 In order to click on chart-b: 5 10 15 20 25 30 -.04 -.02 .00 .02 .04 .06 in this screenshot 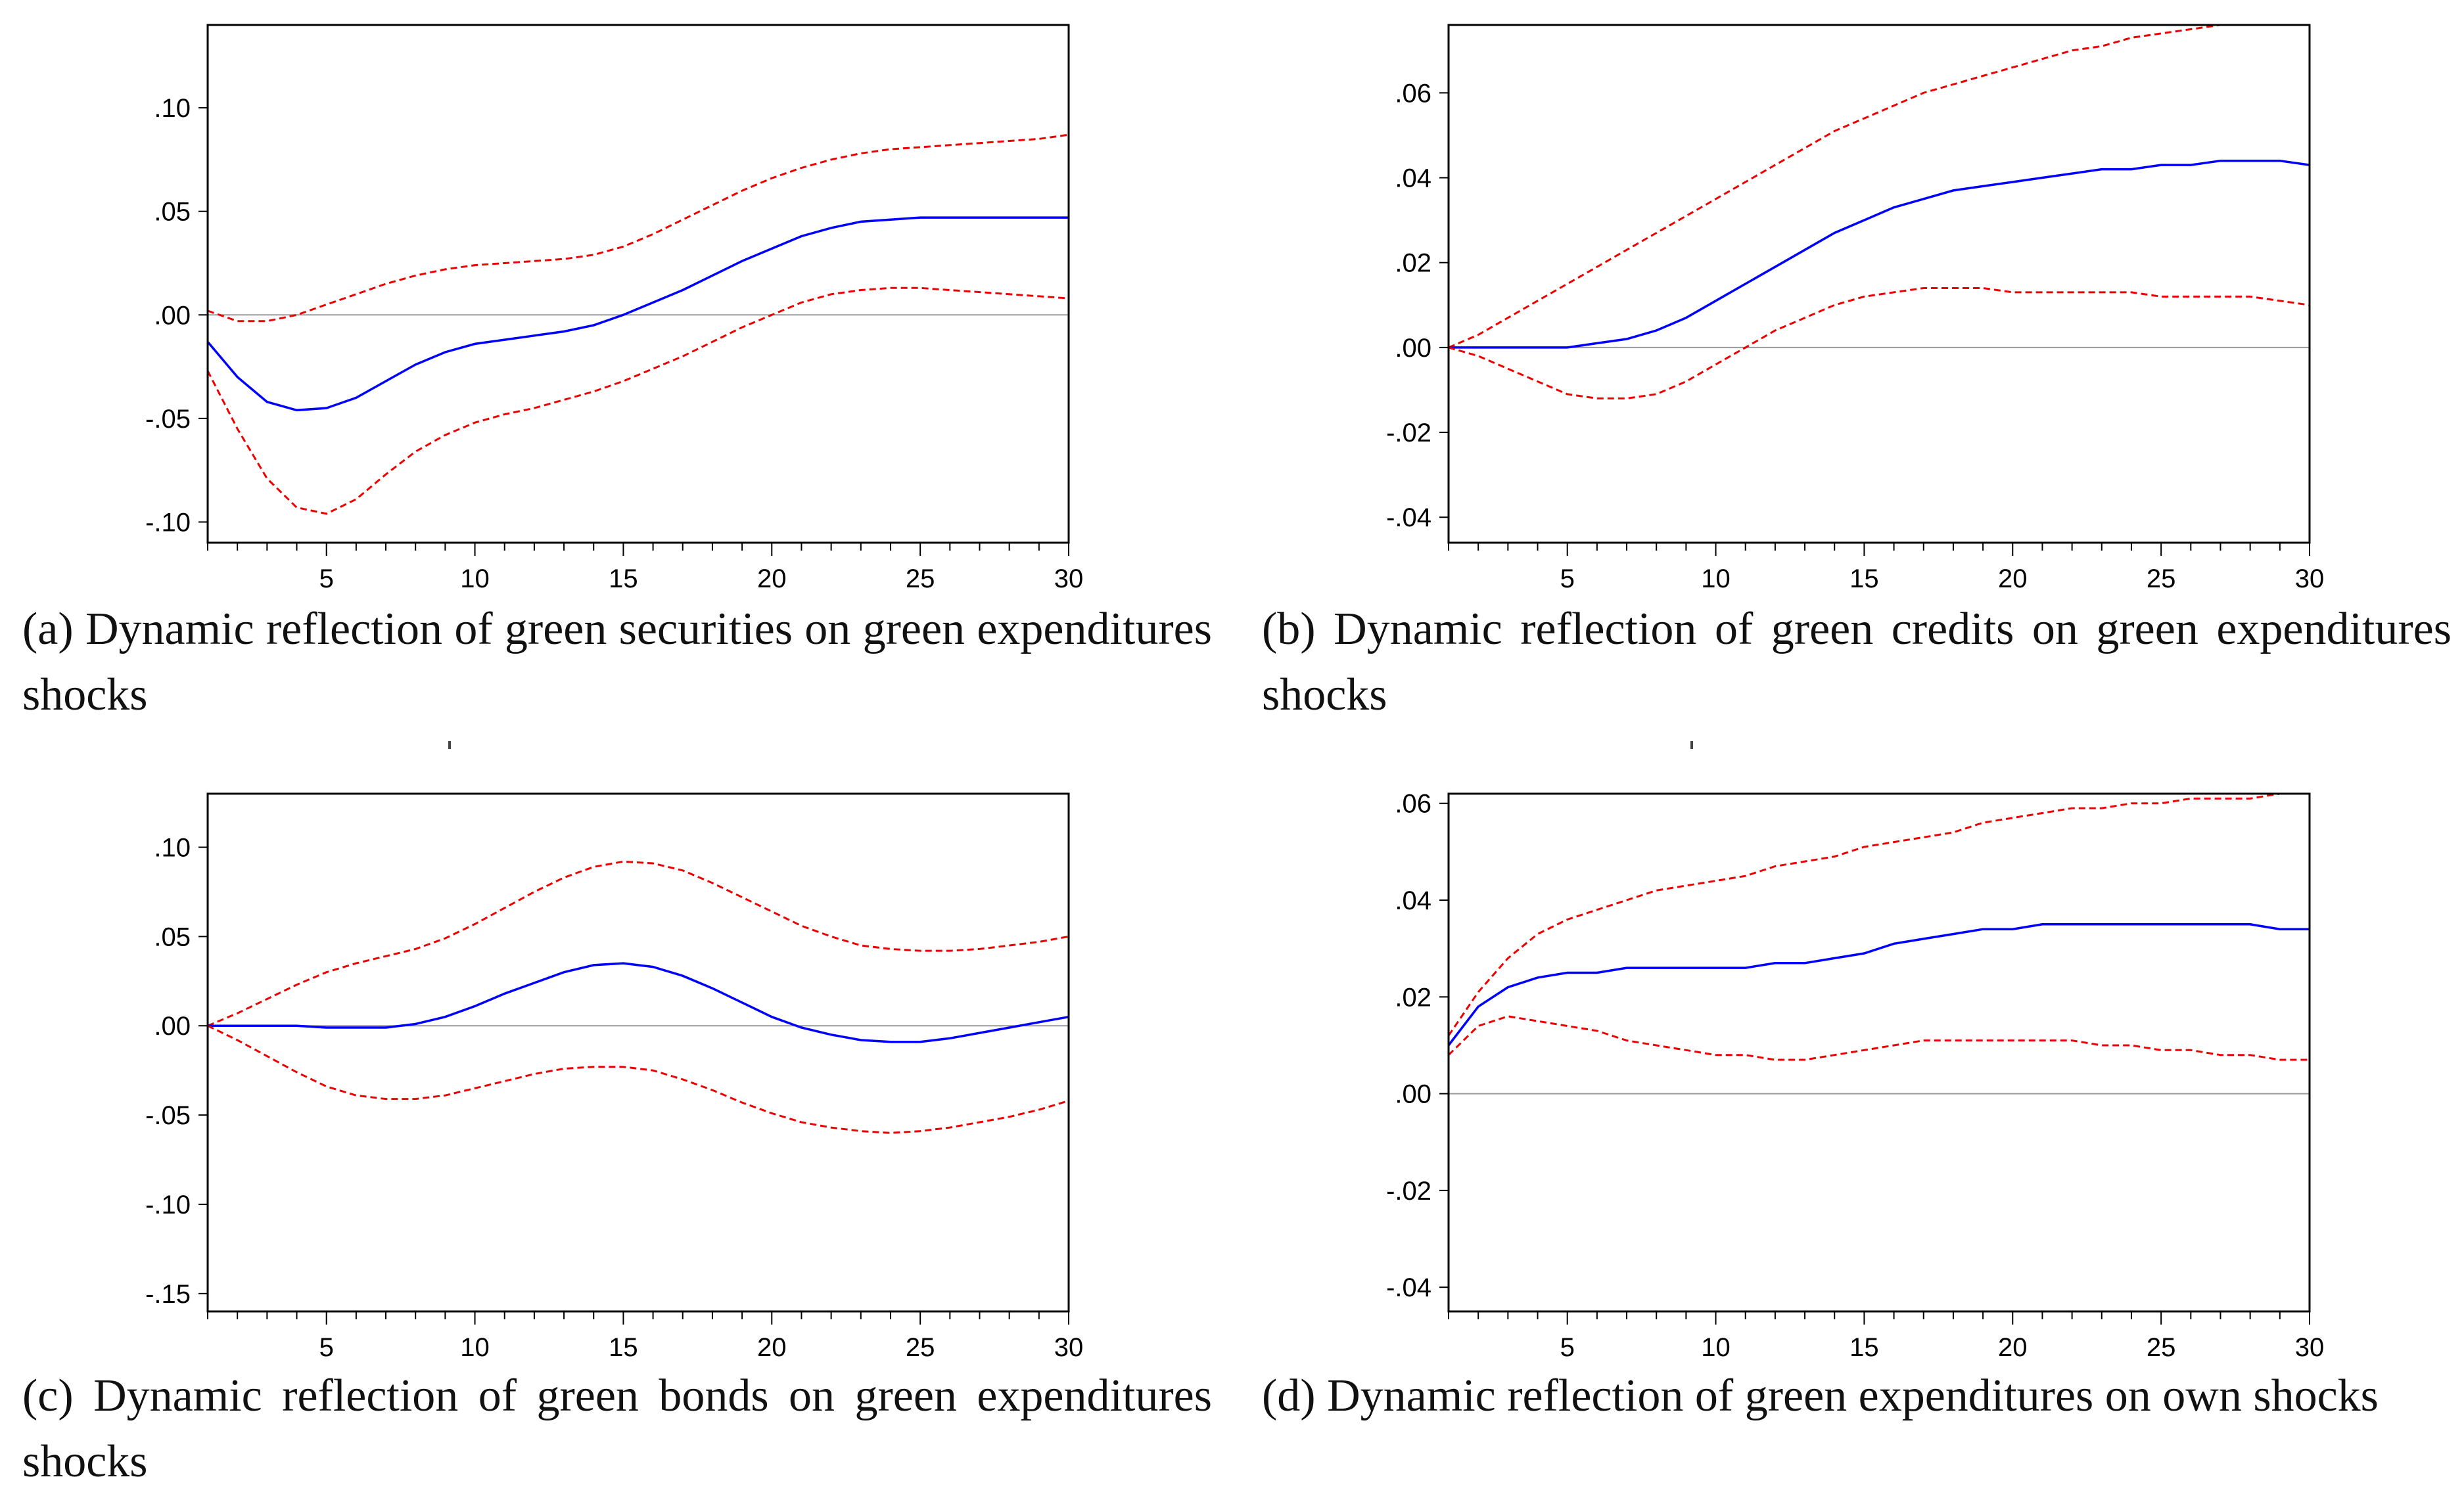, I will do `click(1855, 307)`.